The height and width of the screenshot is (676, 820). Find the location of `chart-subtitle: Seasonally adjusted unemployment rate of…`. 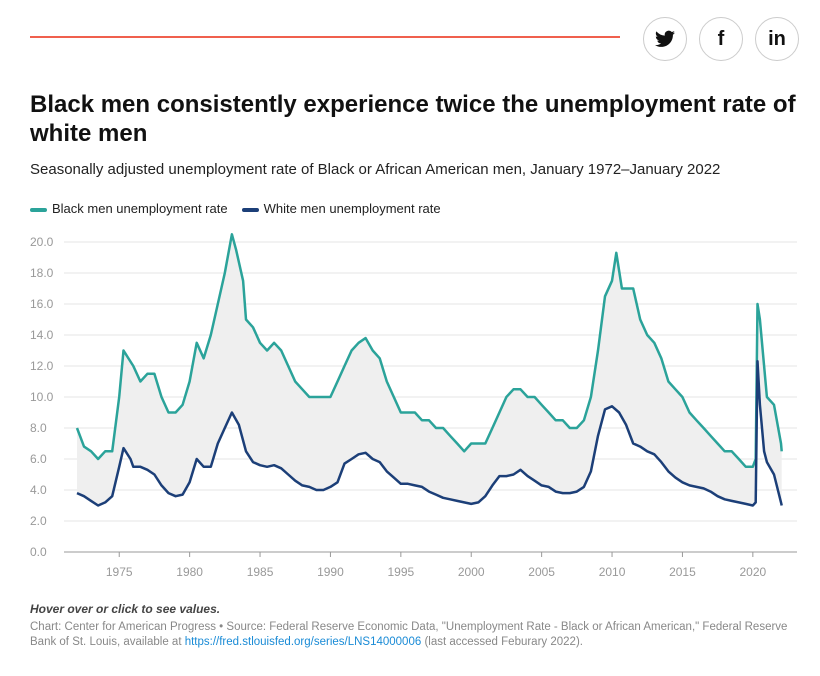

chart-subtitle: Seasonally adjusted unemployment rate of… is located at coordinates (375, 169).